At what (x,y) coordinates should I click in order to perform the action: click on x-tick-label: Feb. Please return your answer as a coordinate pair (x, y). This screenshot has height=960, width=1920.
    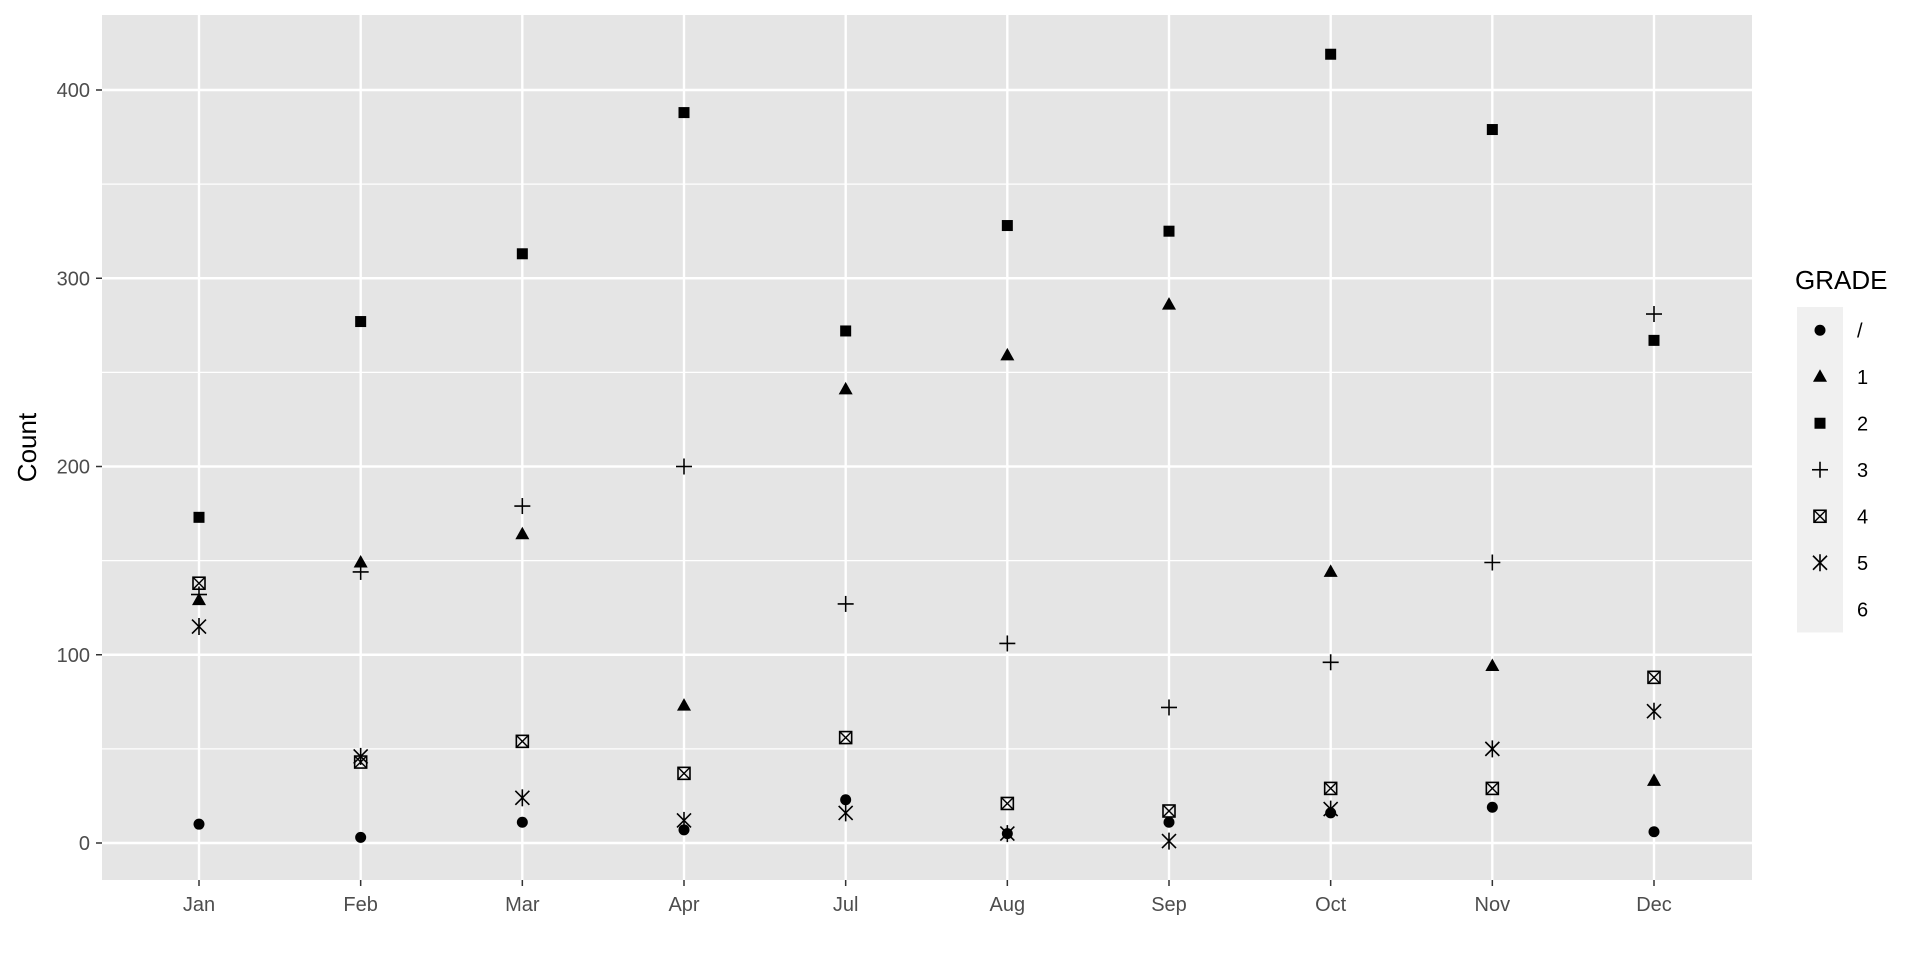
    Looking at the image, I should click on (360, 905).